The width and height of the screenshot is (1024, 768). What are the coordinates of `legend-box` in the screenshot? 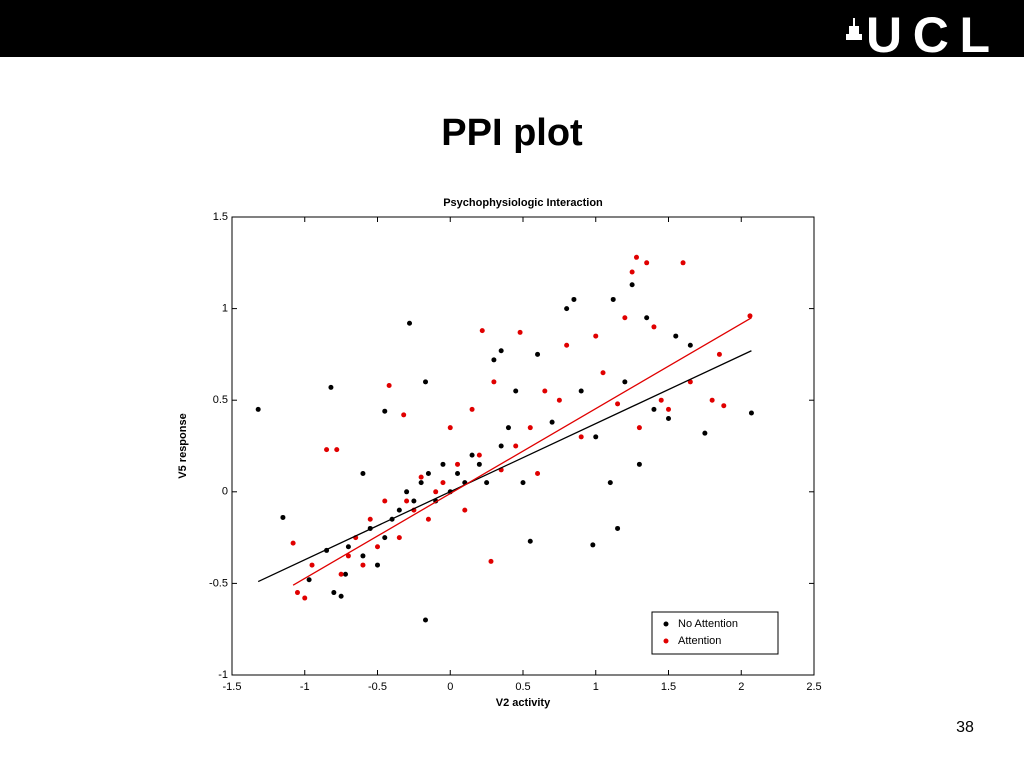 It's located at (715, 633).